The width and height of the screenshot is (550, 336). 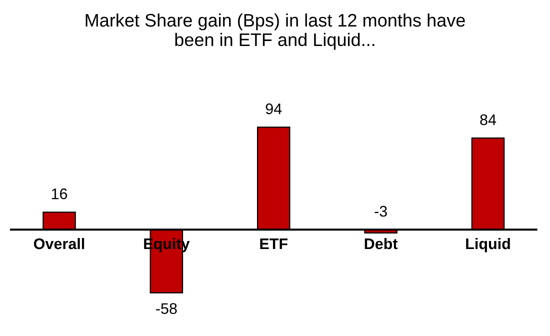 What do you see at coordinates (60, 194) in the screenshot?
I see `data-label: 16` at bounding box center [60, 194].